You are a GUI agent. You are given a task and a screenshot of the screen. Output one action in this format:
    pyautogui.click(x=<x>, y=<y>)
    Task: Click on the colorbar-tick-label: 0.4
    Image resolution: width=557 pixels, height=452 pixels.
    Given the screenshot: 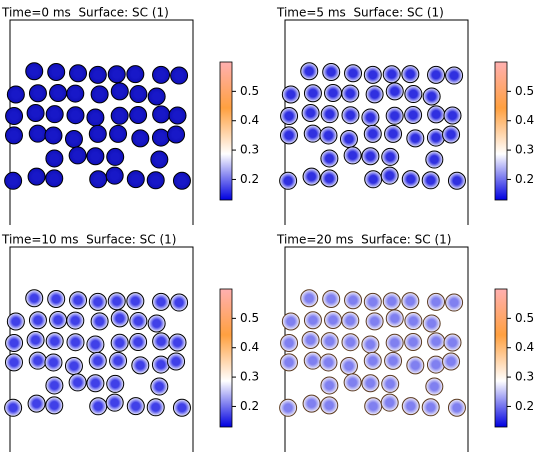 What is the action you would take?
    pyautogui.click(x=524, y=347)
    